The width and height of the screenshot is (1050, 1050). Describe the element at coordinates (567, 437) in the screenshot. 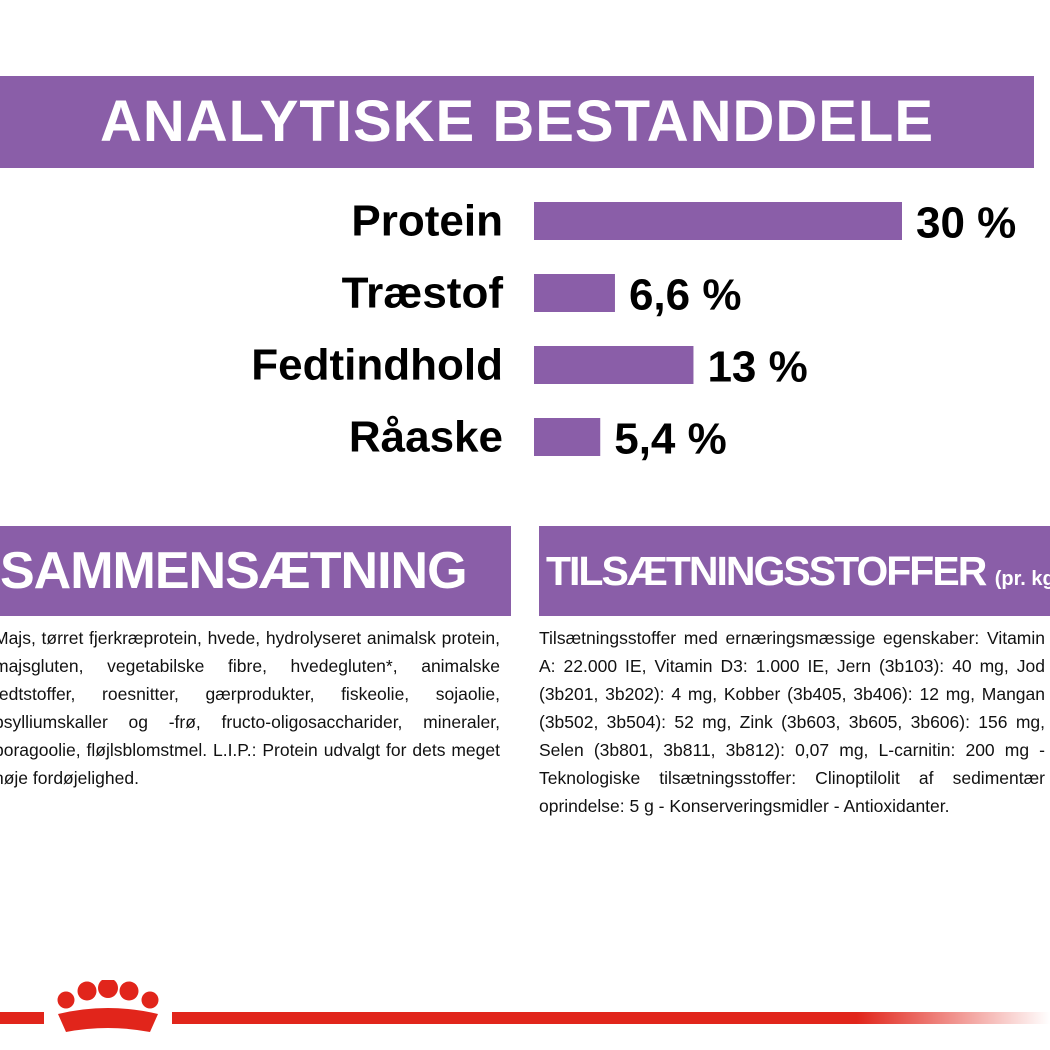

I see `bar-r-aske` at that location.